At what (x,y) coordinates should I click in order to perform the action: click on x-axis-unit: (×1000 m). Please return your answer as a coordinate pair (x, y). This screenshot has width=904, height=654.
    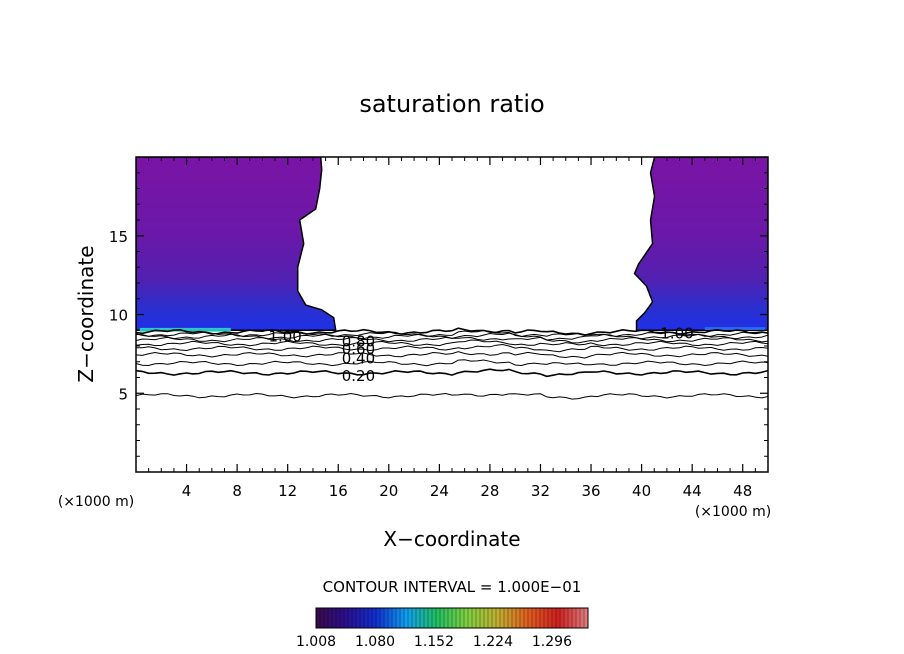
    Looking at the image, I should click on (733, 512).